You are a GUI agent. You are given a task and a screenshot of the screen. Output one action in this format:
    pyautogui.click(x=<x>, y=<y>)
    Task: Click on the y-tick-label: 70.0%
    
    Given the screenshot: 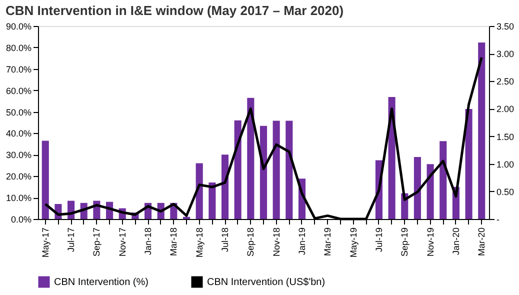 What is the action you would take?
    pyautogui.click(x=19, y=69)
    